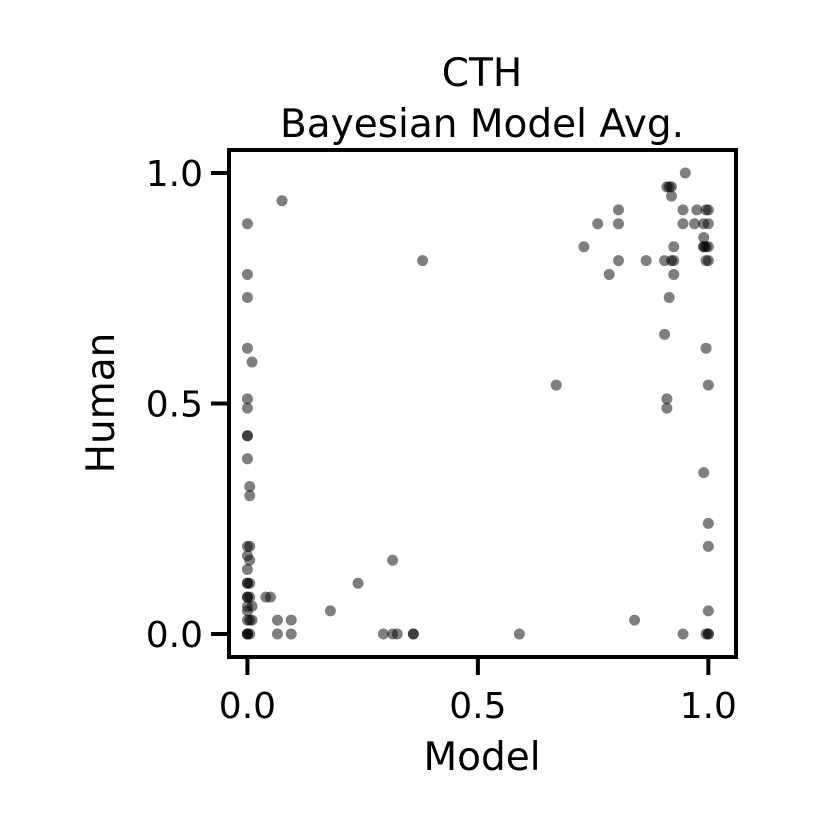  What do you see at coordinates (174, 405) in the screenshot?
I see `y-tick-label: 0.5` at bounding box center [174, 405].